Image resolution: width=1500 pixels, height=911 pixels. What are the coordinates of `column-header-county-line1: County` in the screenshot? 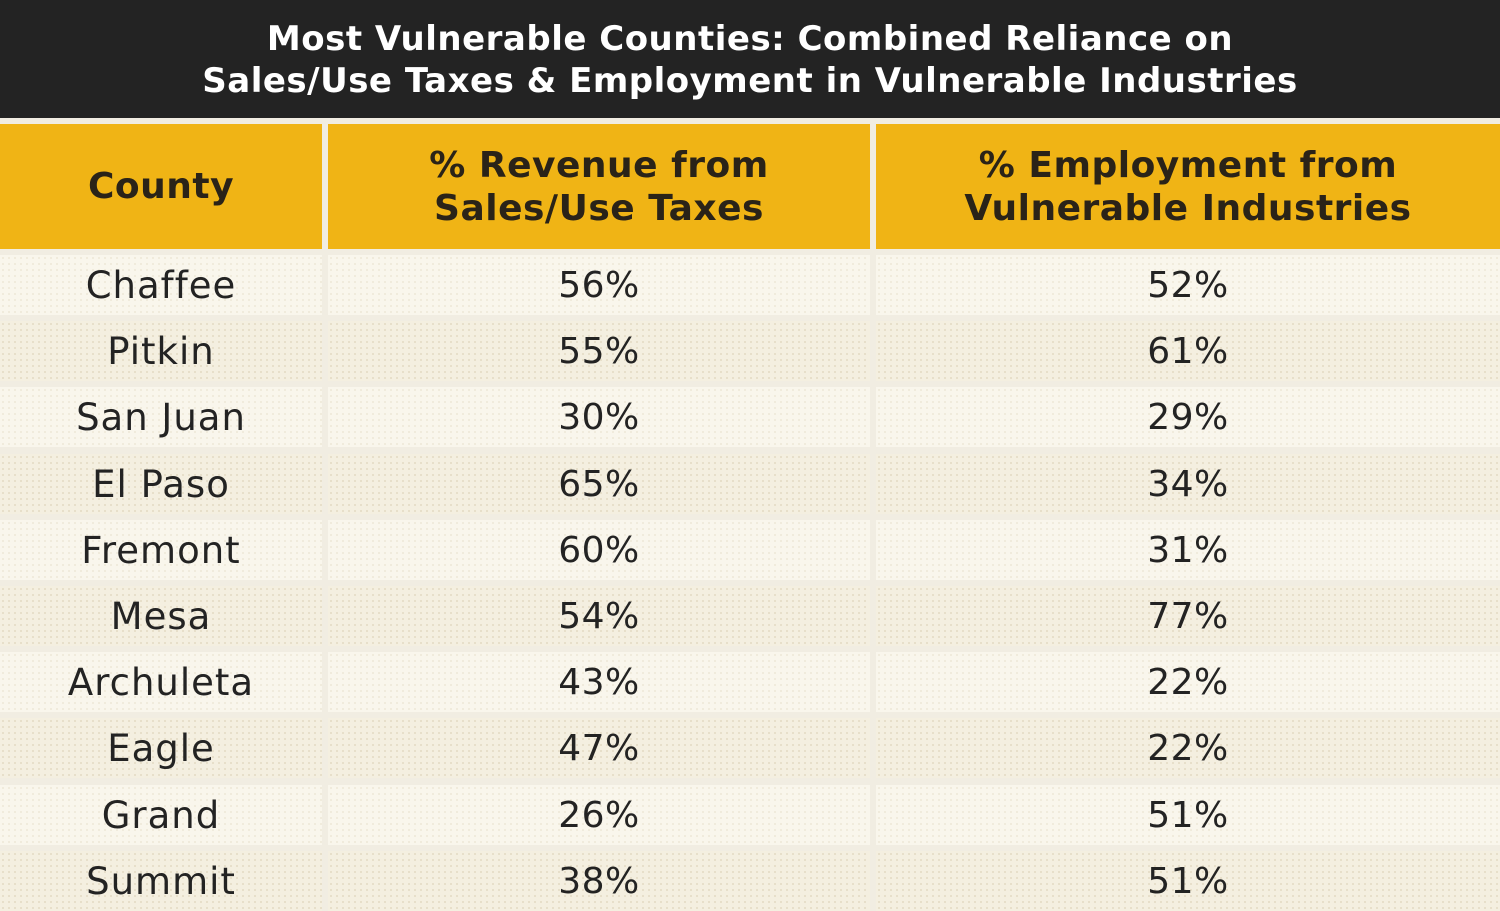 It's located at (161, 186).